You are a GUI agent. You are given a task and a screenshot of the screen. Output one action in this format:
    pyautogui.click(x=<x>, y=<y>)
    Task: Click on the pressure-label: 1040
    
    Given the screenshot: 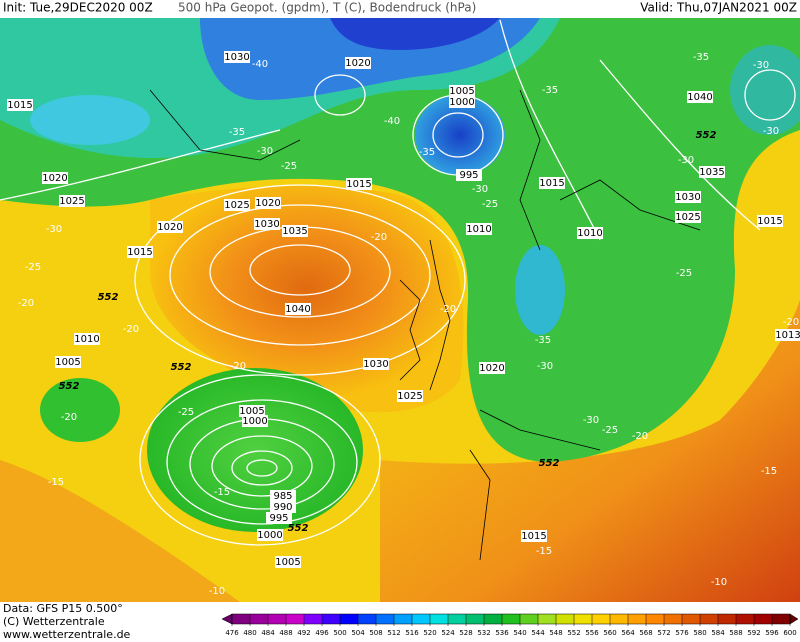 What is the action you would take?
    pyautogui.click(x=297, y=309)
    